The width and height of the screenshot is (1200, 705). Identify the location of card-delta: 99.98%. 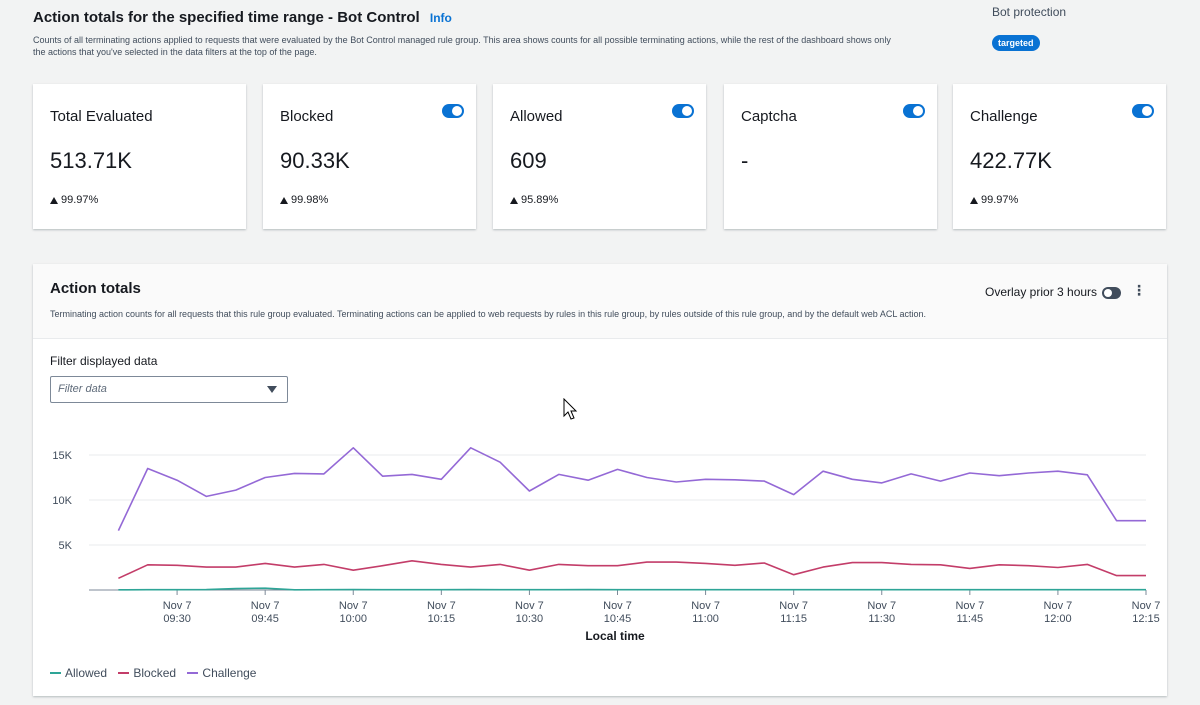
(304, 200).